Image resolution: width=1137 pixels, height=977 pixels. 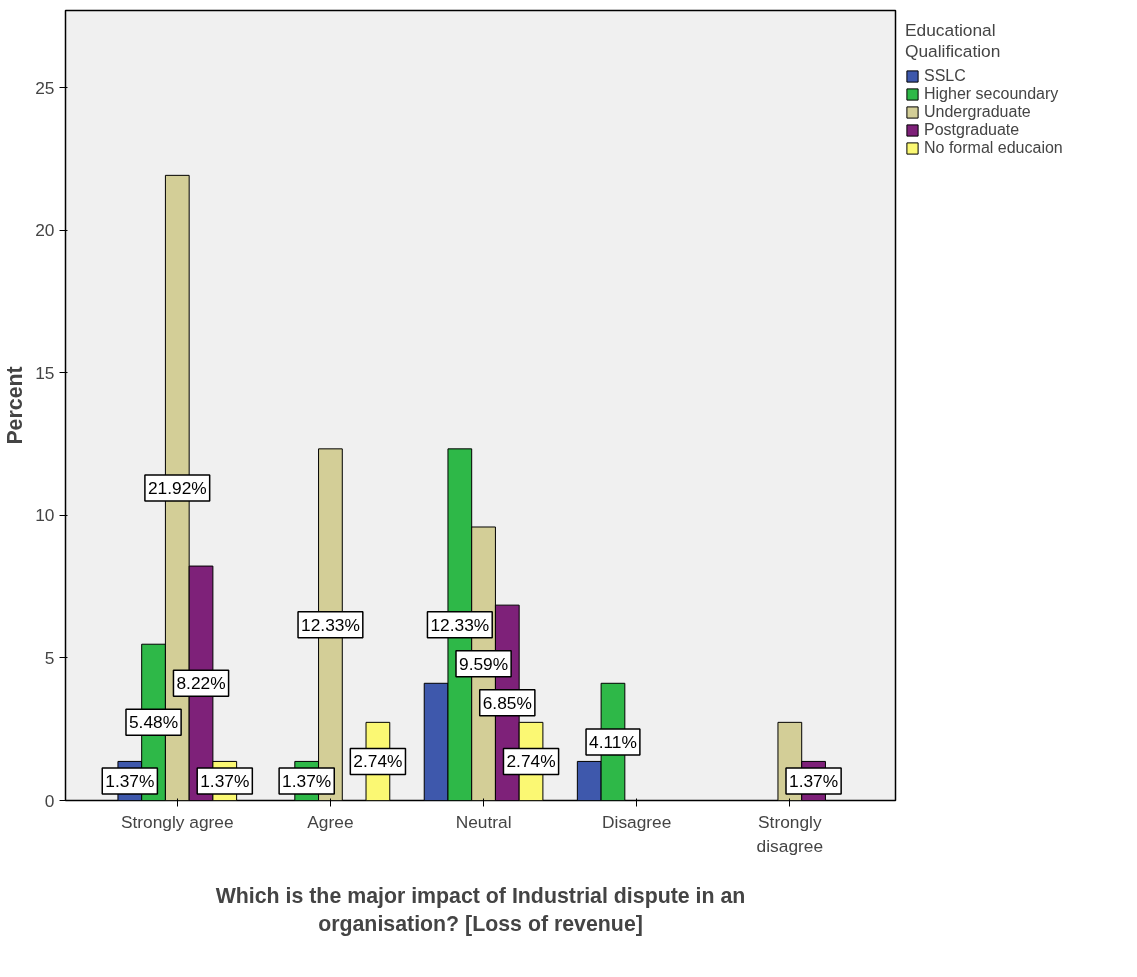 What do you see at coordinates (201, 683) in the screenshot?
I see `data-label: 8.22%` at bounding box center [201, 683].